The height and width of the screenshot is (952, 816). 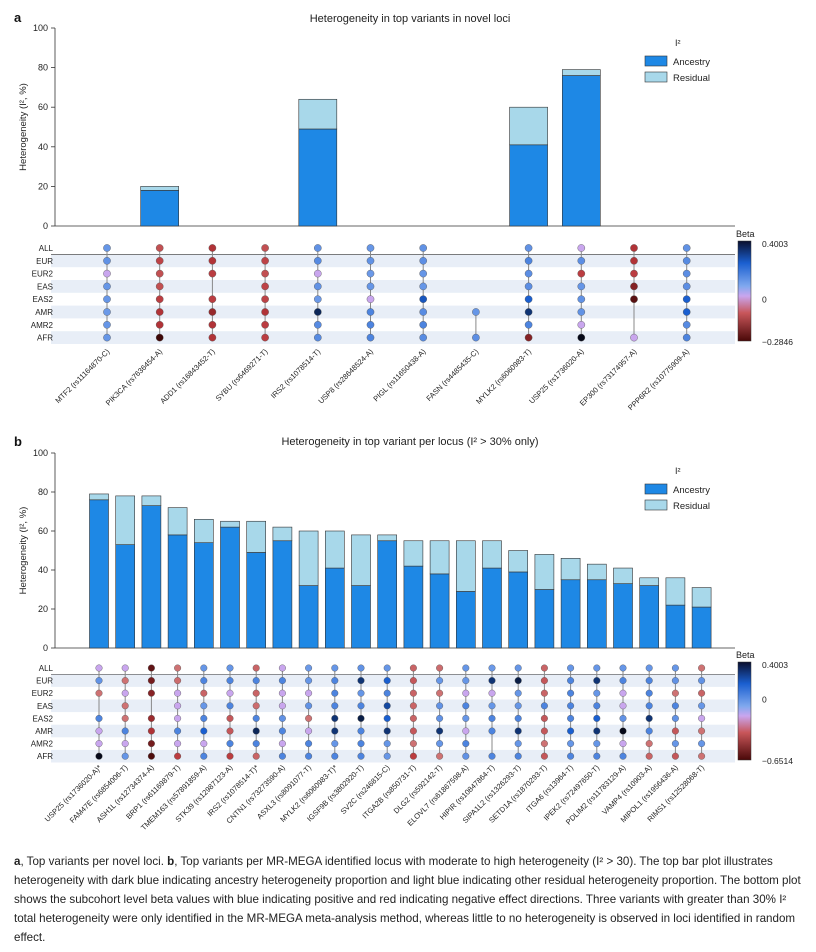 I want to click on matrix-row-label: AMR, so click(x=44, y=731).